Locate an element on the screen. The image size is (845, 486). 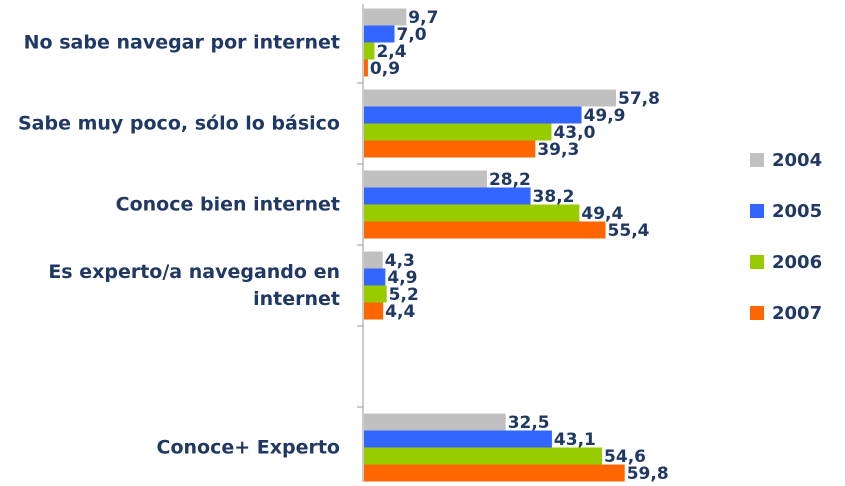
value-label: 32,5 is located at coordinates (529, 423).